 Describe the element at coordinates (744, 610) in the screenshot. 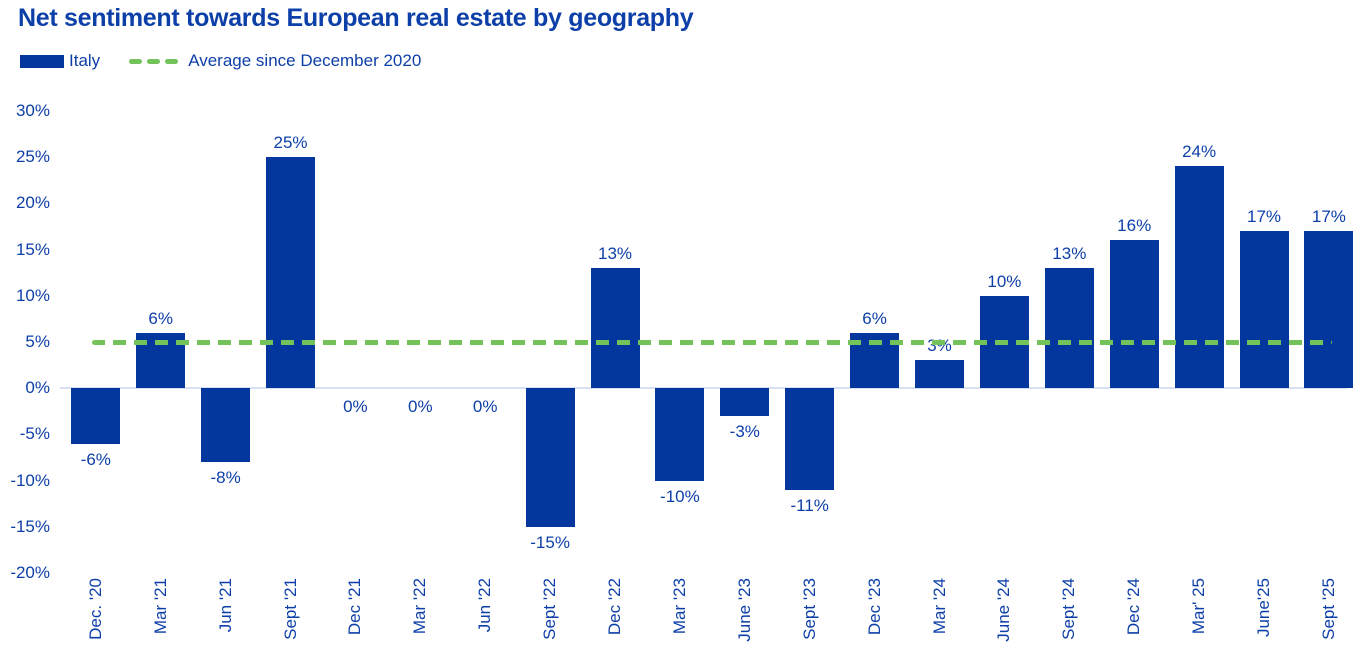

I see `x-axis-label: June '23` at that location.